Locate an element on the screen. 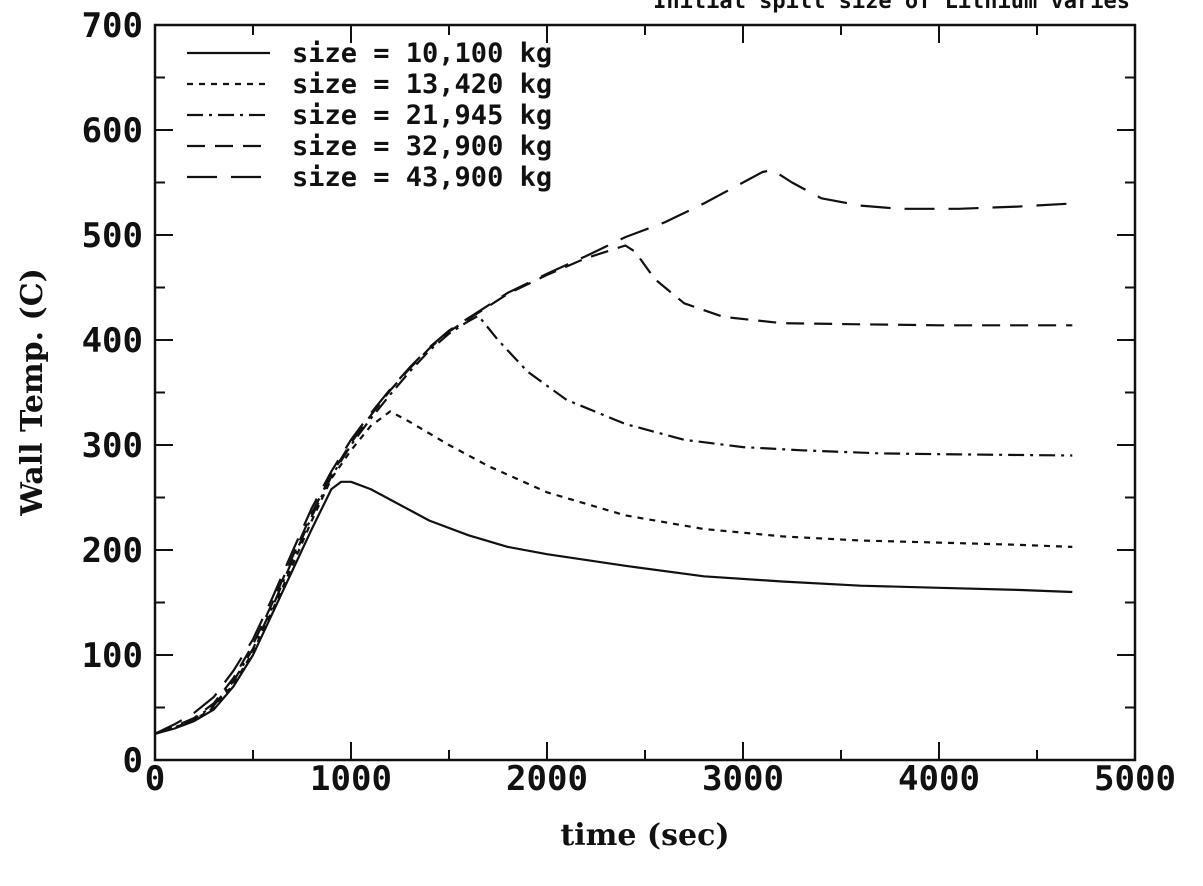 The height and width of the screenshot is (886, 1203). y-tick-label: 400 is located at coordinates (112, 341).